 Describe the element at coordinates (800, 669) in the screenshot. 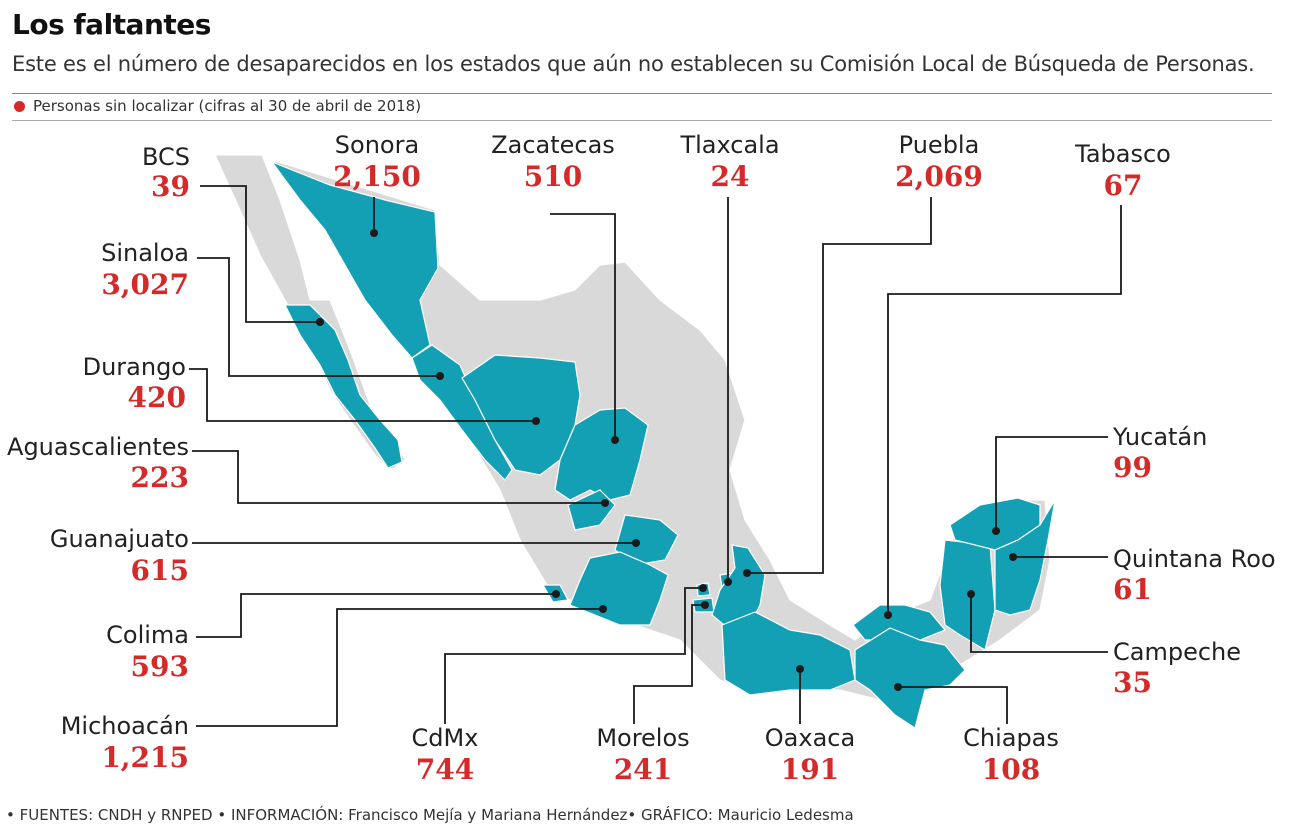

I see `pin-oaxaca` at that location.